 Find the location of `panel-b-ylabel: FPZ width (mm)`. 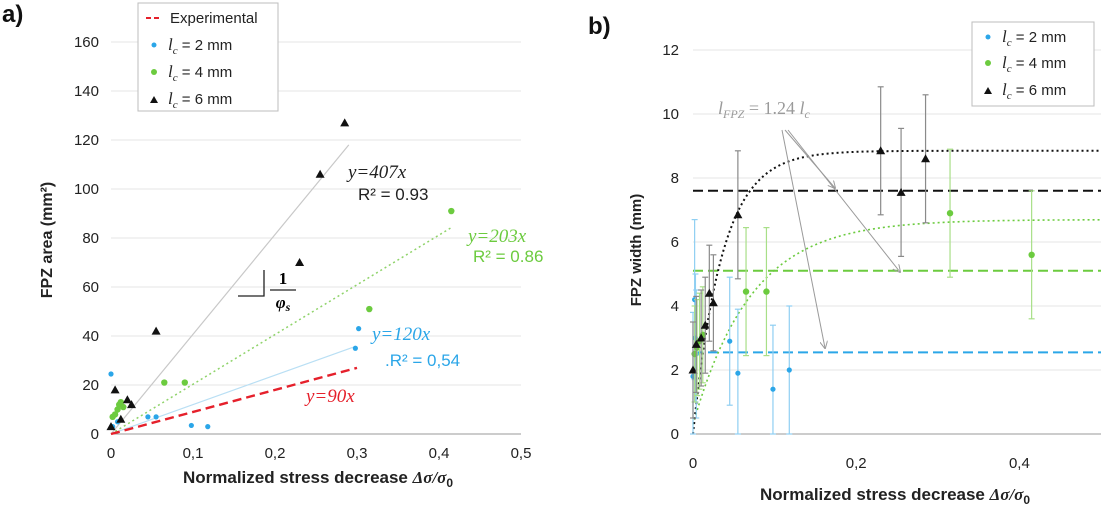

panel-b-ylabel: FPZ width (mm) is located at coordinates (636, 250).